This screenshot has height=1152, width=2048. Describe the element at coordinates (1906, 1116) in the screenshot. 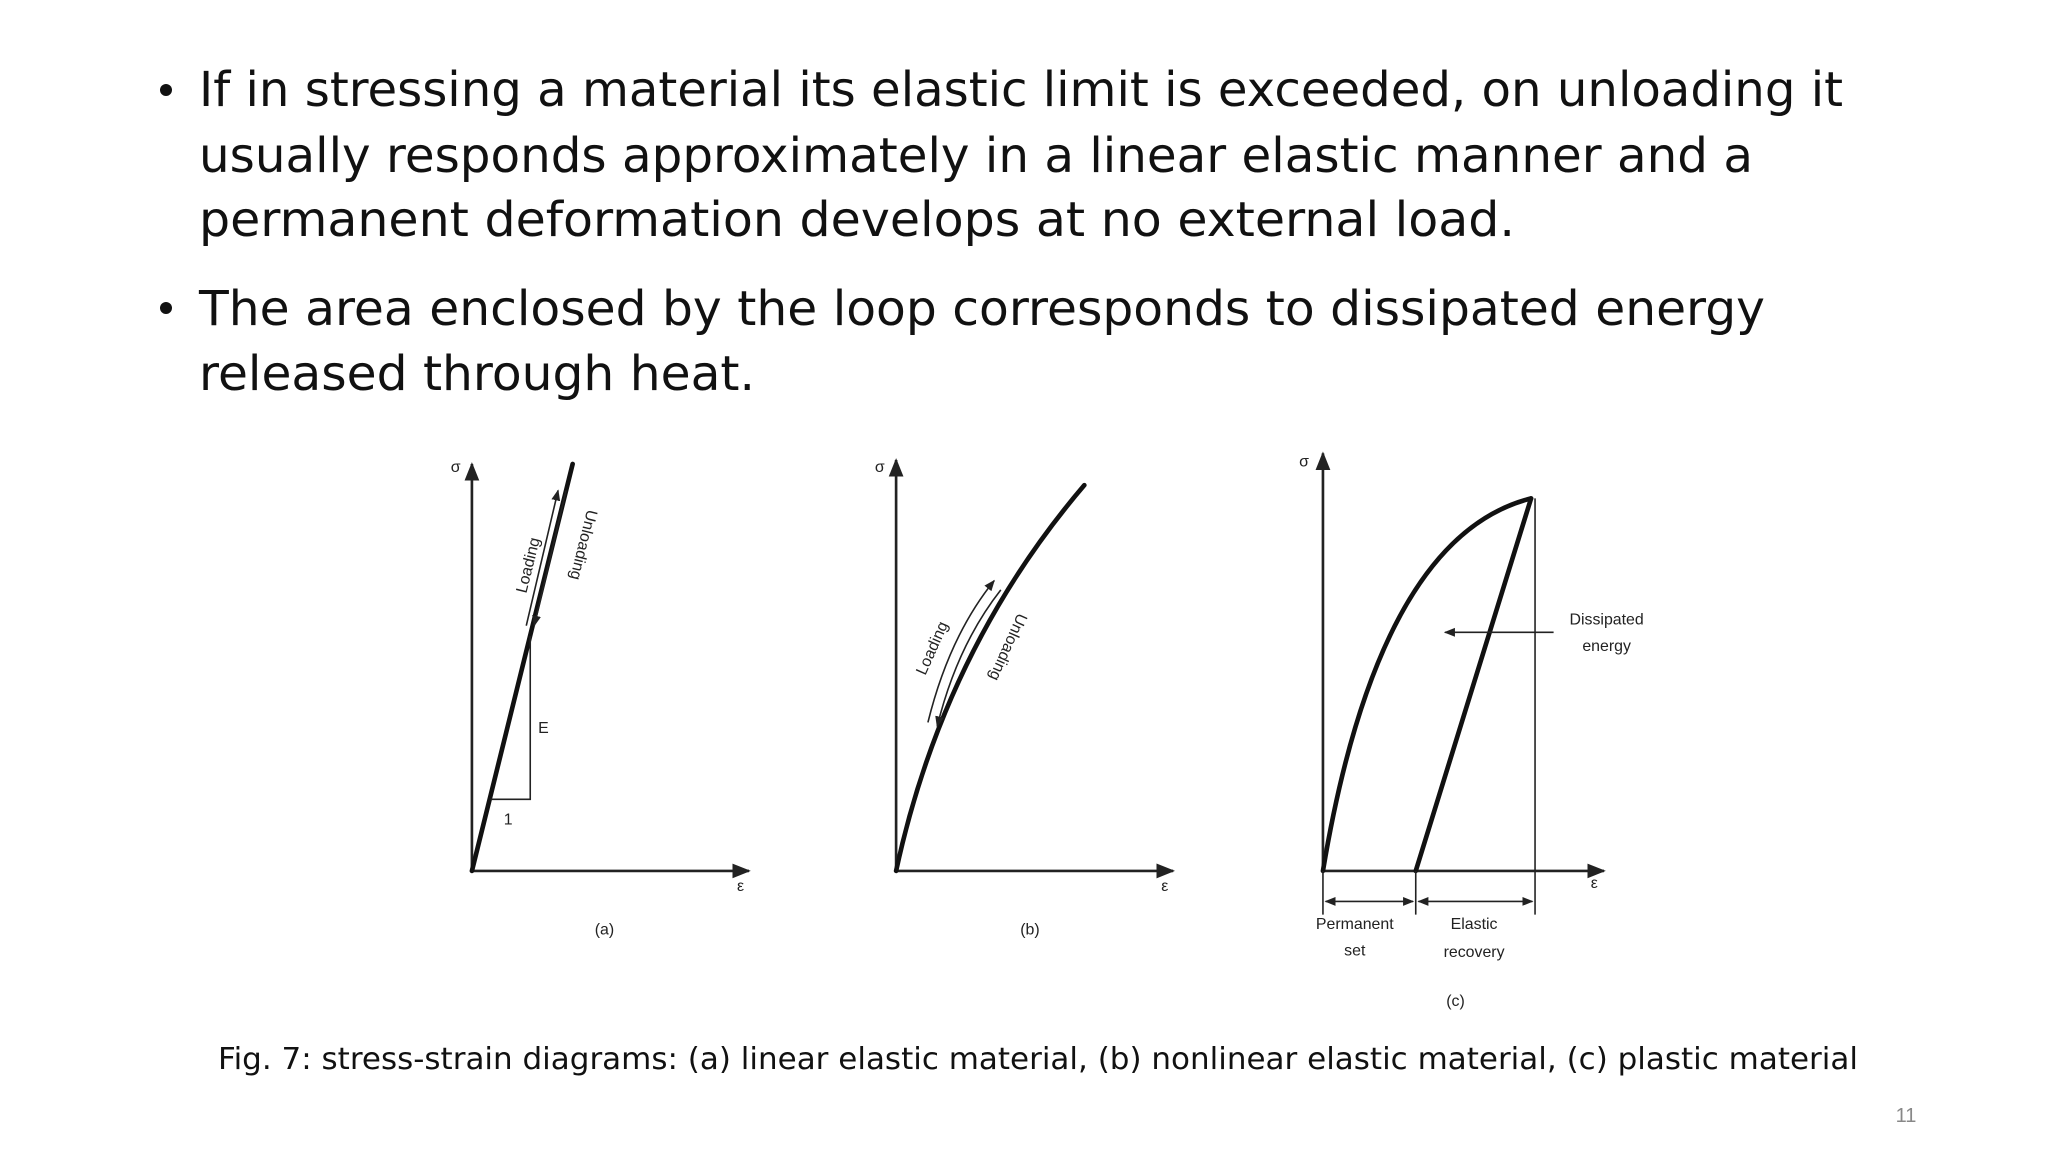

I see `page-number: 11` at that location.